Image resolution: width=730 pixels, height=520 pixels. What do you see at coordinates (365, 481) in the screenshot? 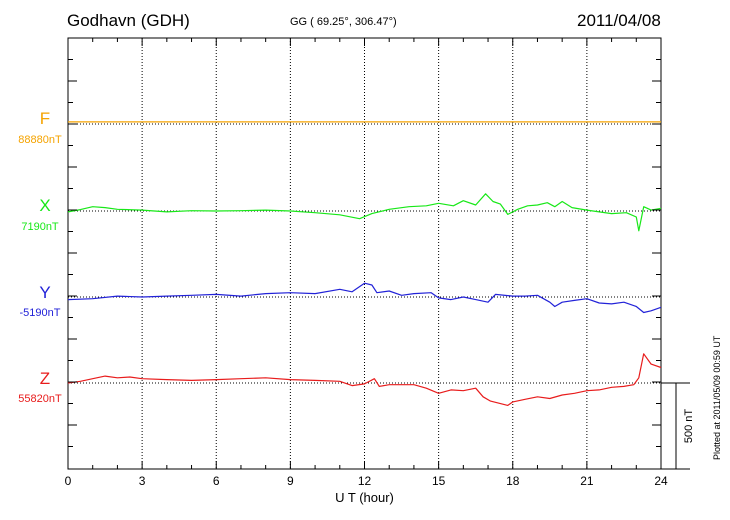
I see `x-tick-label-12: 12` at bounding box center [365, 481].